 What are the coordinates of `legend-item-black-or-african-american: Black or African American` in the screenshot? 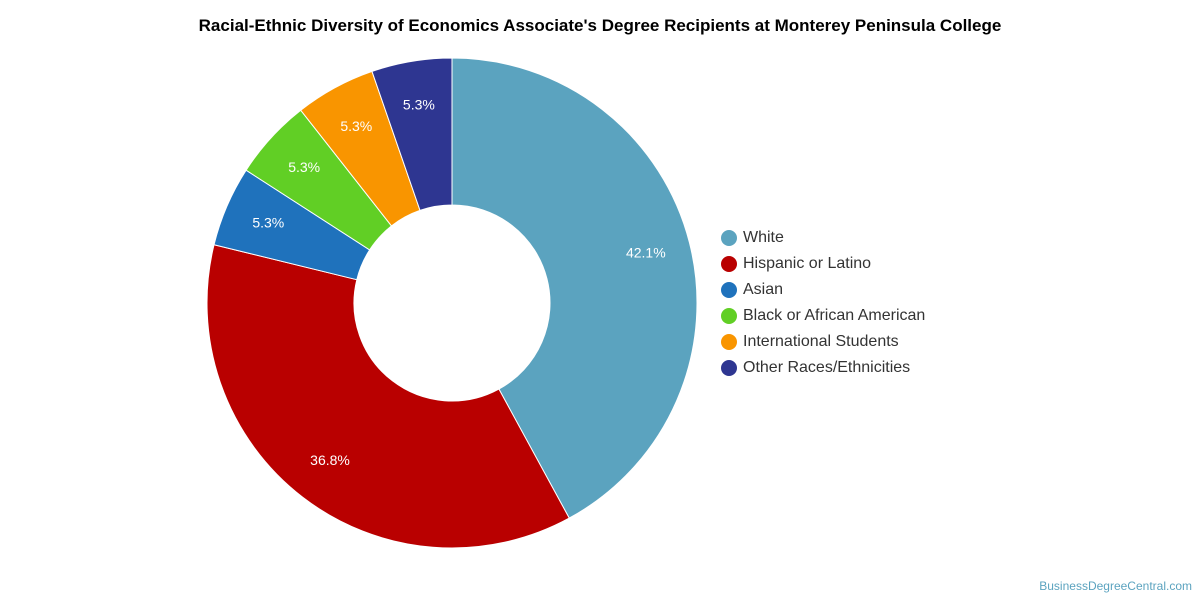 It's located at (823, 315).